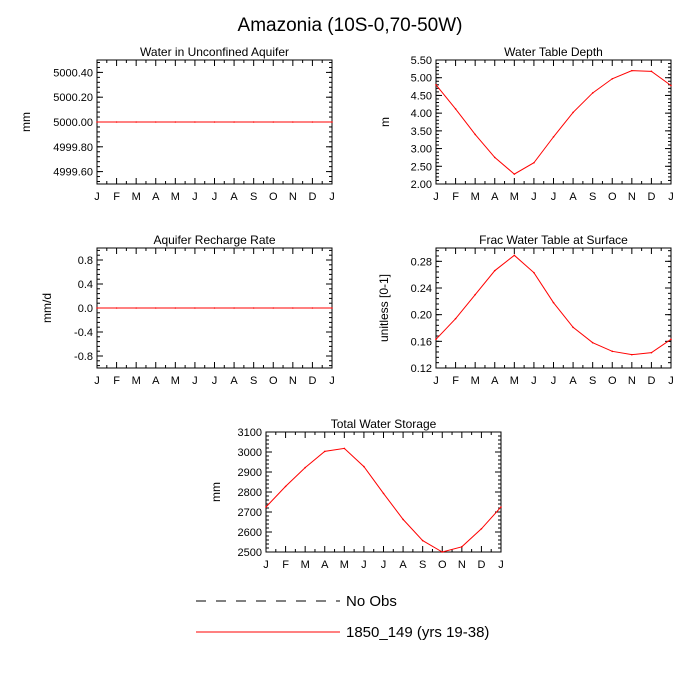  Describe the element at coordinates (250, 513) in the screenshot. I see `y-tick-label: 2700` at that location.